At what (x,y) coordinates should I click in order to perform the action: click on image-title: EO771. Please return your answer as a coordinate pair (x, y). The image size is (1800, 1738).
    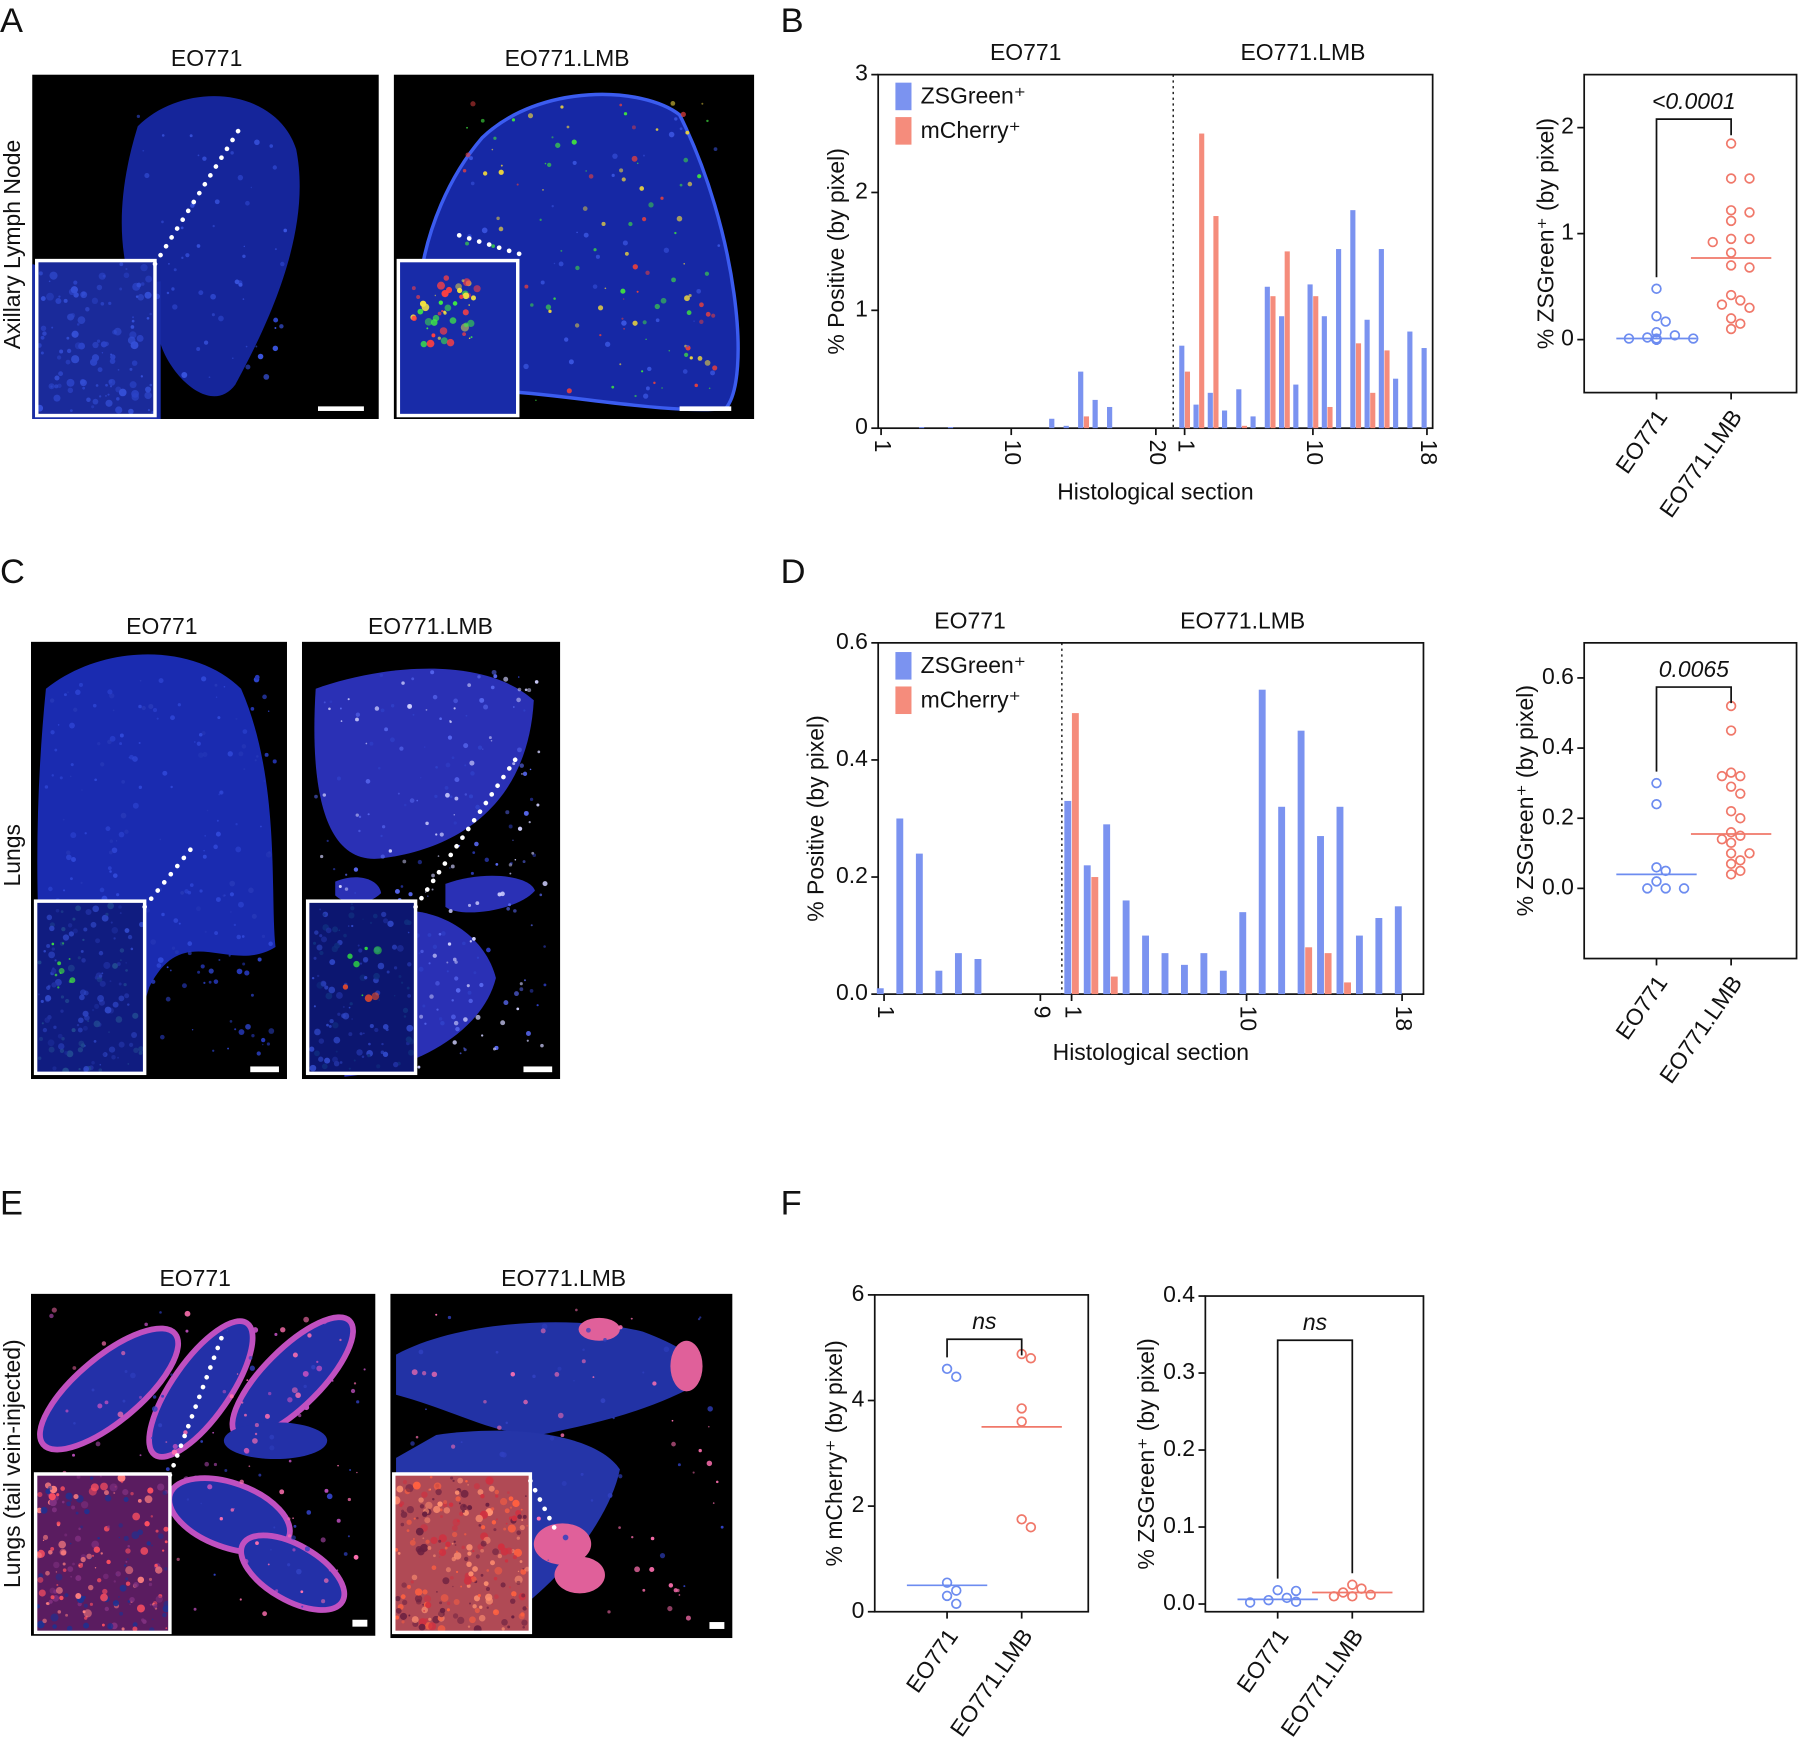
    Looking at the image, I should click on (194, 1278).